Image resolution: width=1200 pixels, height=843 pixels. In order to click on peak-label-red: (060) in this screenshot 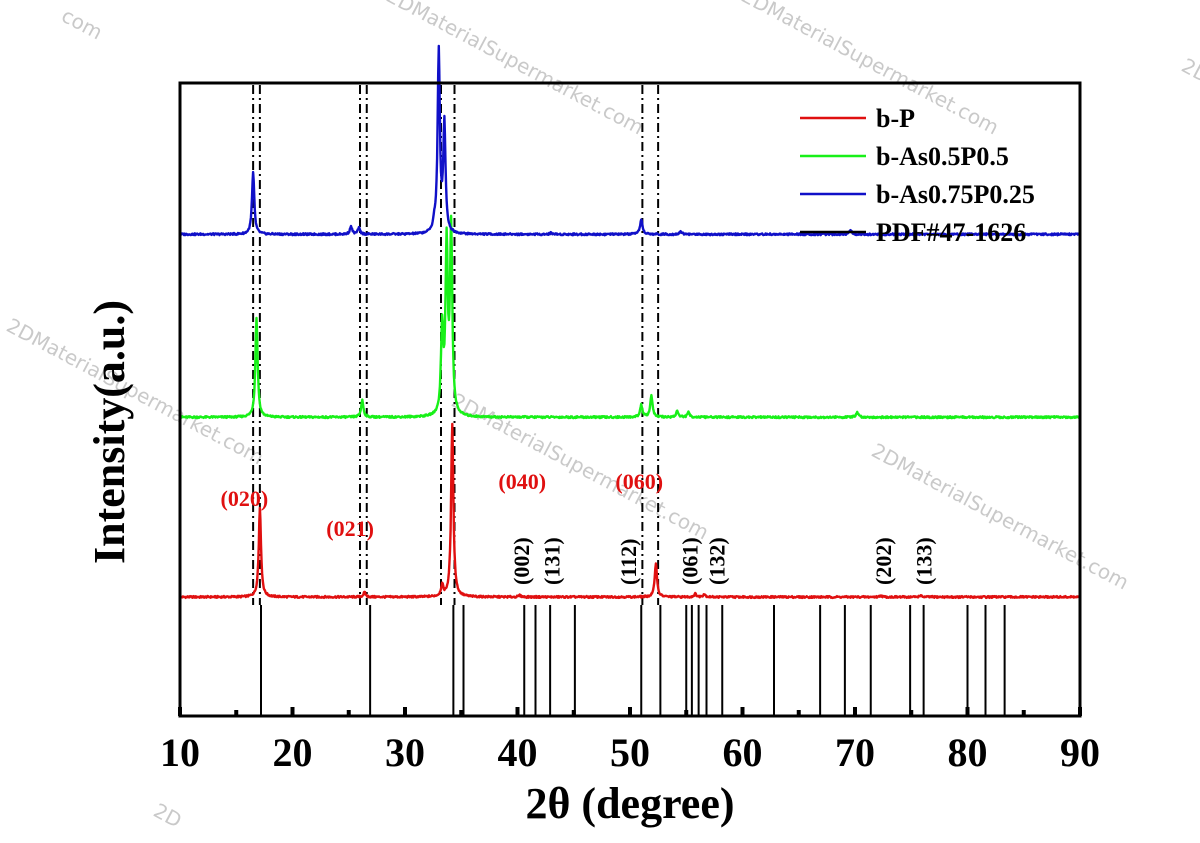, I will do `click(639, 481)`.